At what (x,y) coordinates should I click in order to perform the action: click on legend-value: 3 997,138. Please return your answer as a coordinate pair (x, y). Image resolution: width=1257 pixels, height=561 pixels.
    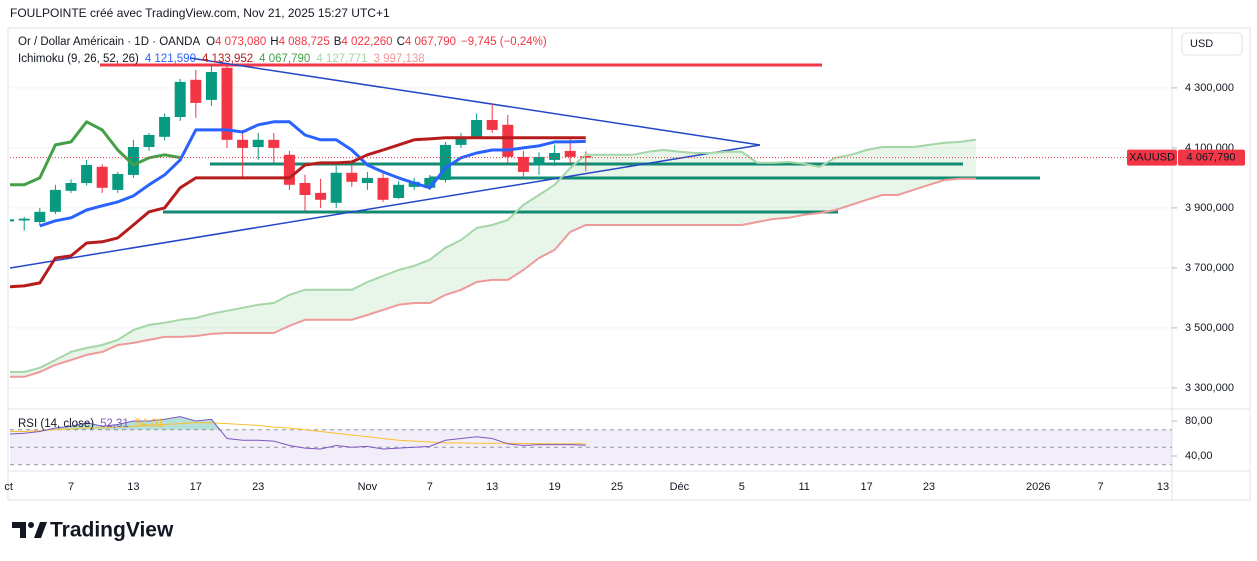
    Looking at the image, I should click on (399, 59).